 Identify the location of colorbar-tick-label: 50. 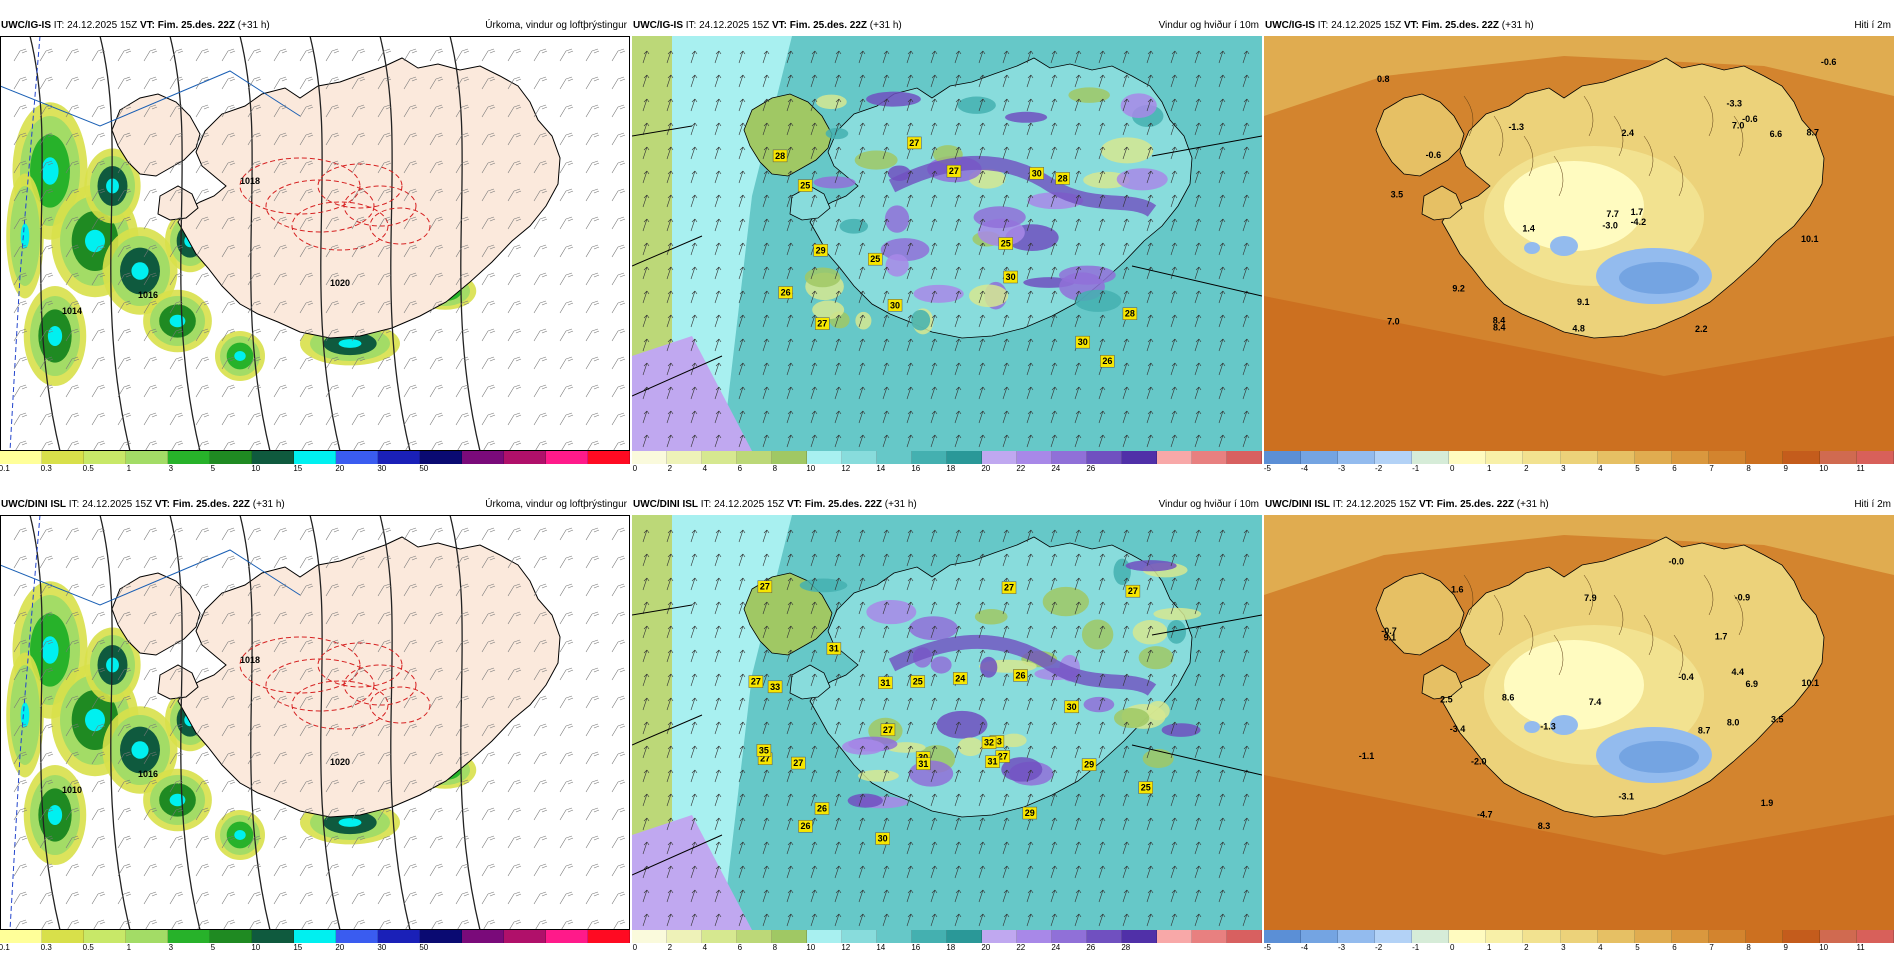
(424, 468).